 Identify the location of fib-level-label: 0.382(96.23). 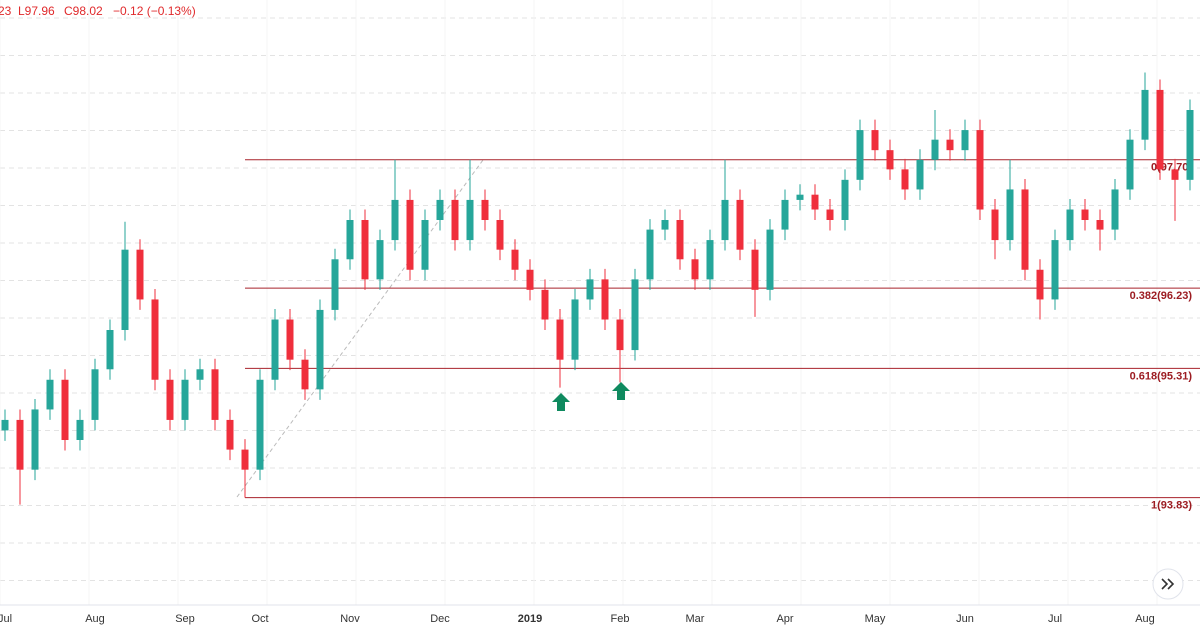
(1161, 296).